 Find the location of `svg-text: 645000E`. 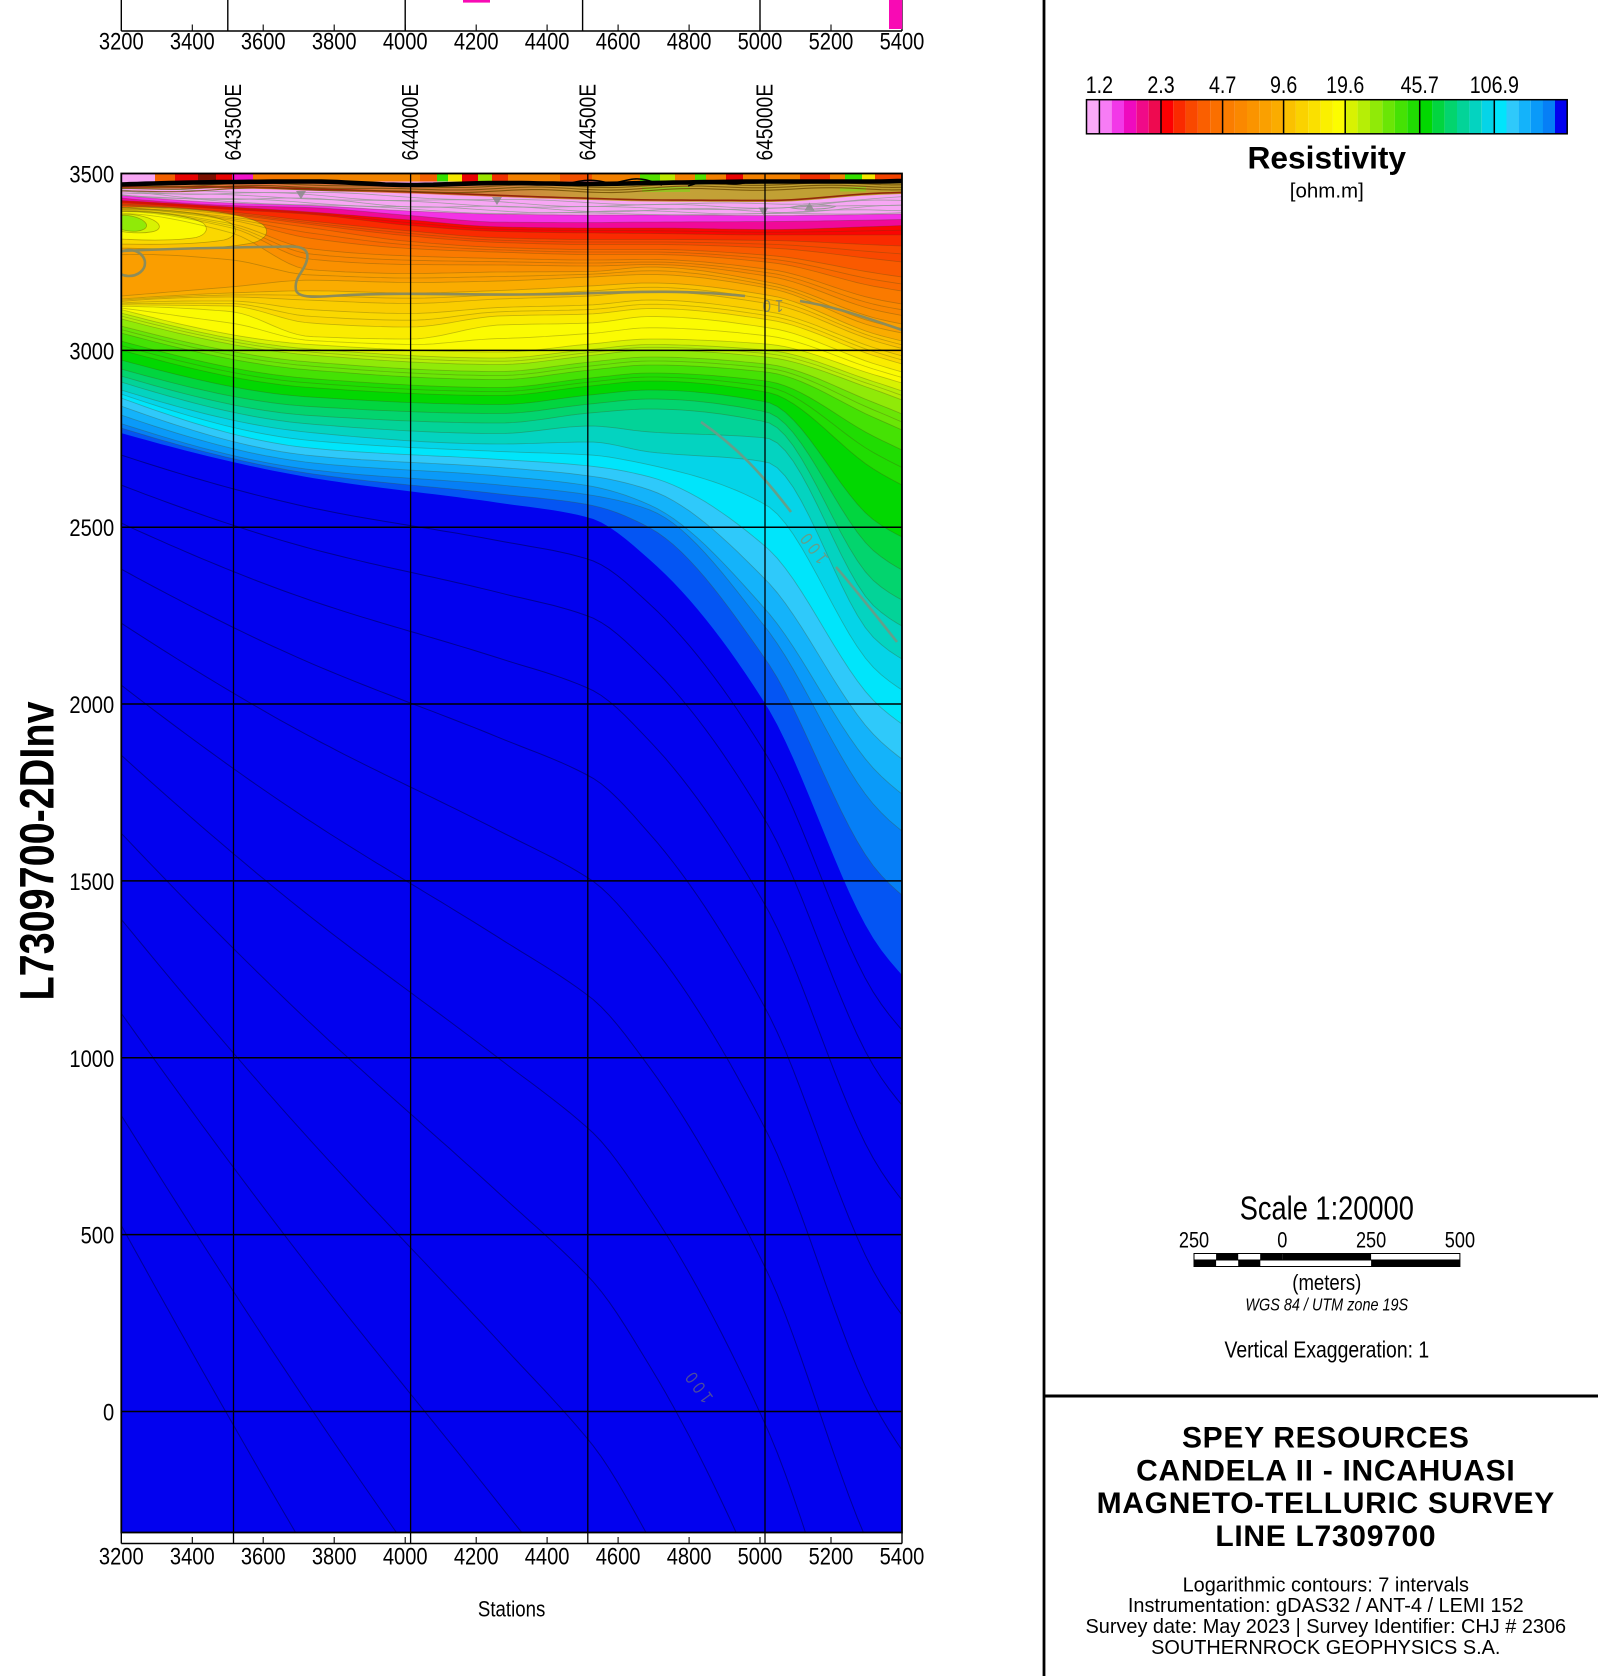

svg-text: 645000E is located at coordinates (765, 122).